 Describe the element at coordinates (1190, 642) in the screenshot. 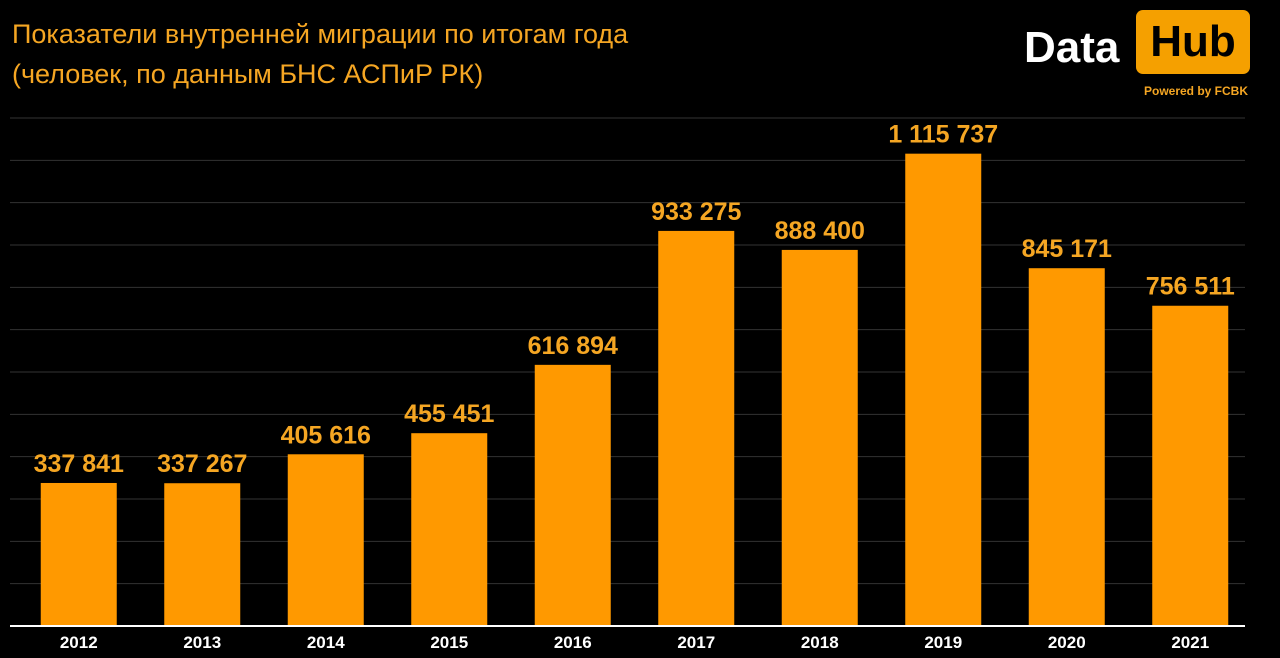

I see `x-tick-label: 2021` at that location.